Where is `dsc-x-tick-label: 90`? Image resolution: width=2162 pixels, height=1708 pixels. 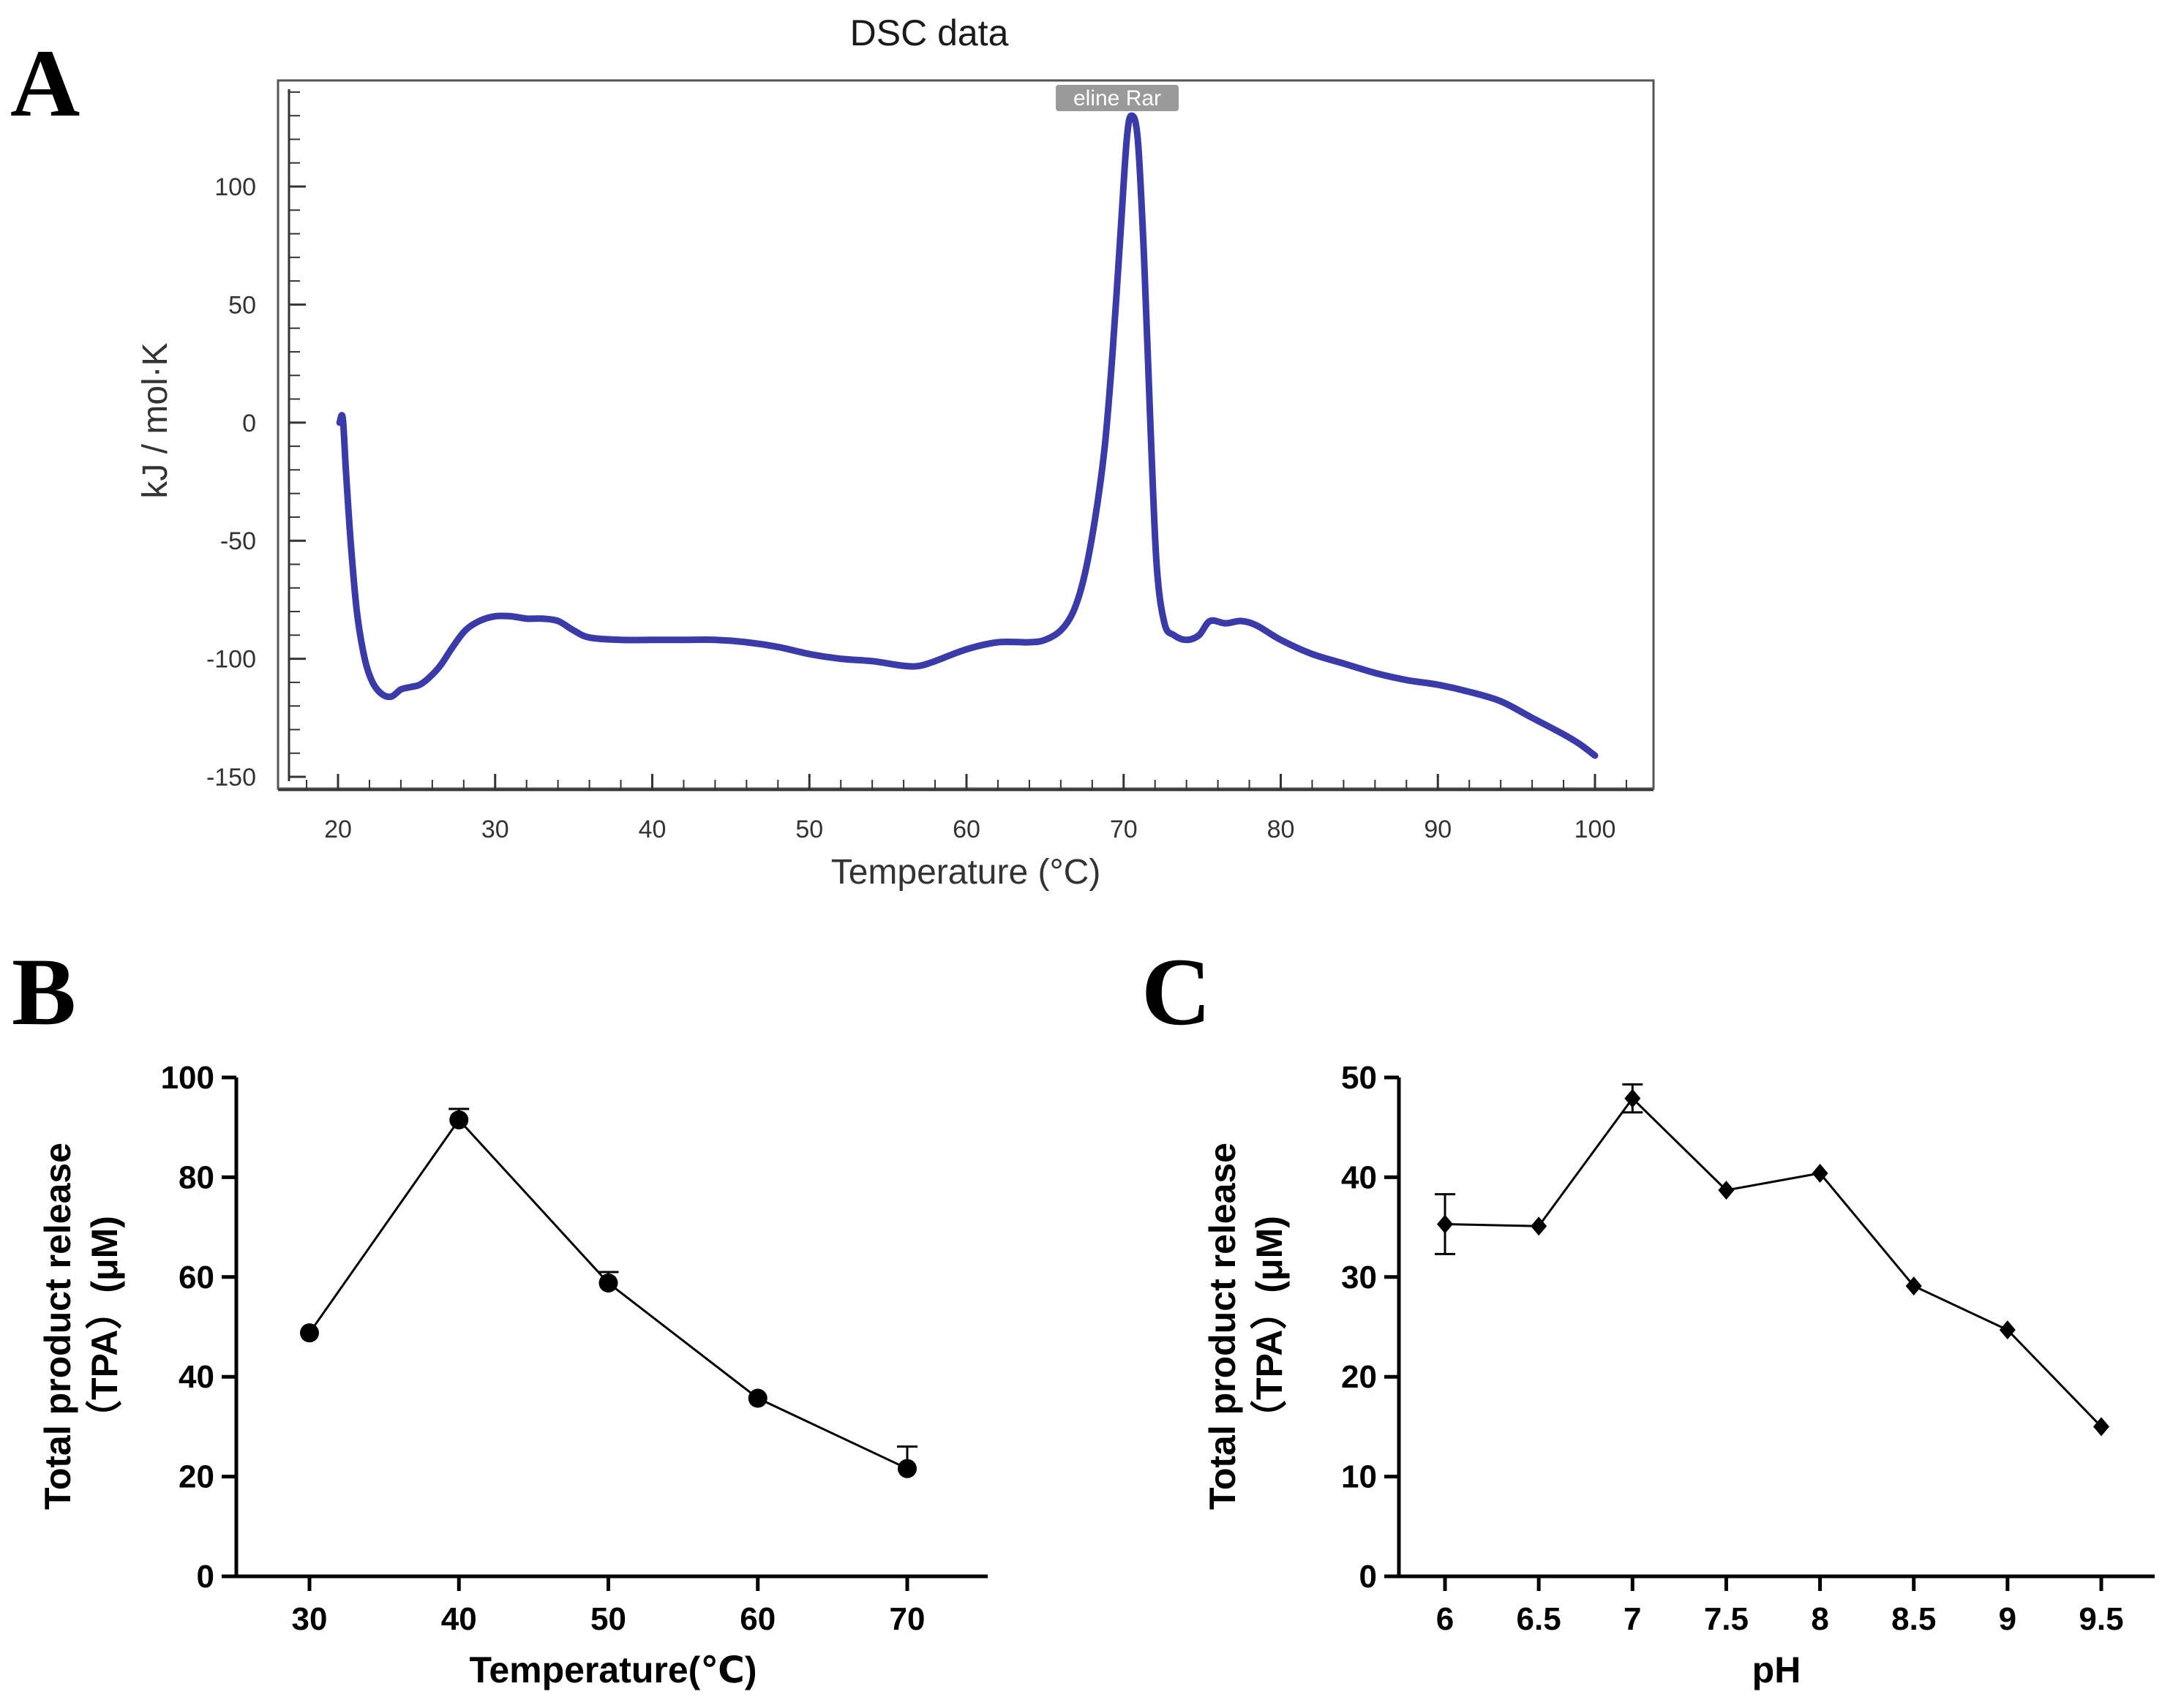 dsc-x-tick-label: 90 is located at coordinates (1438, 829).